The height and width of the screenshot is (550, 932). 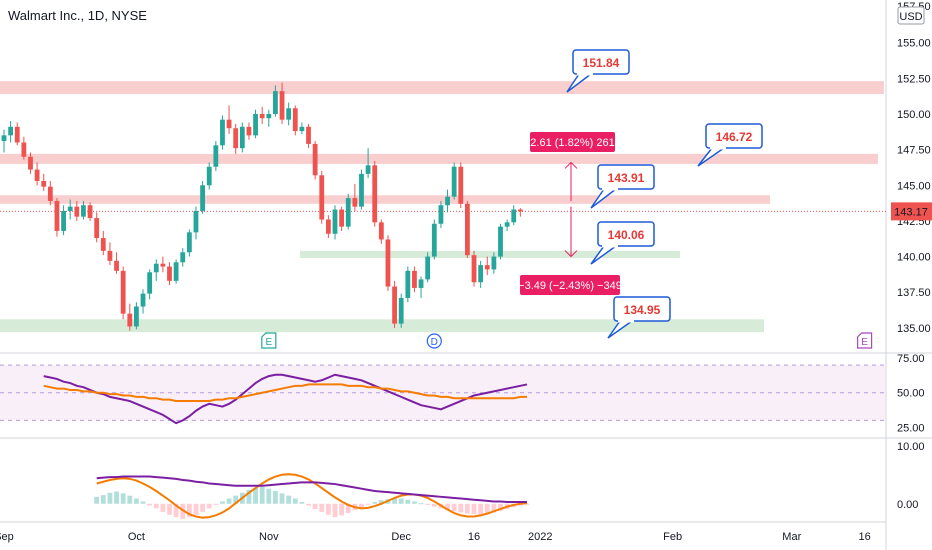 What do you see at coordinates (911, 15) in the screenshot?
I see `currency-badge` at bounding box center [911, 15].